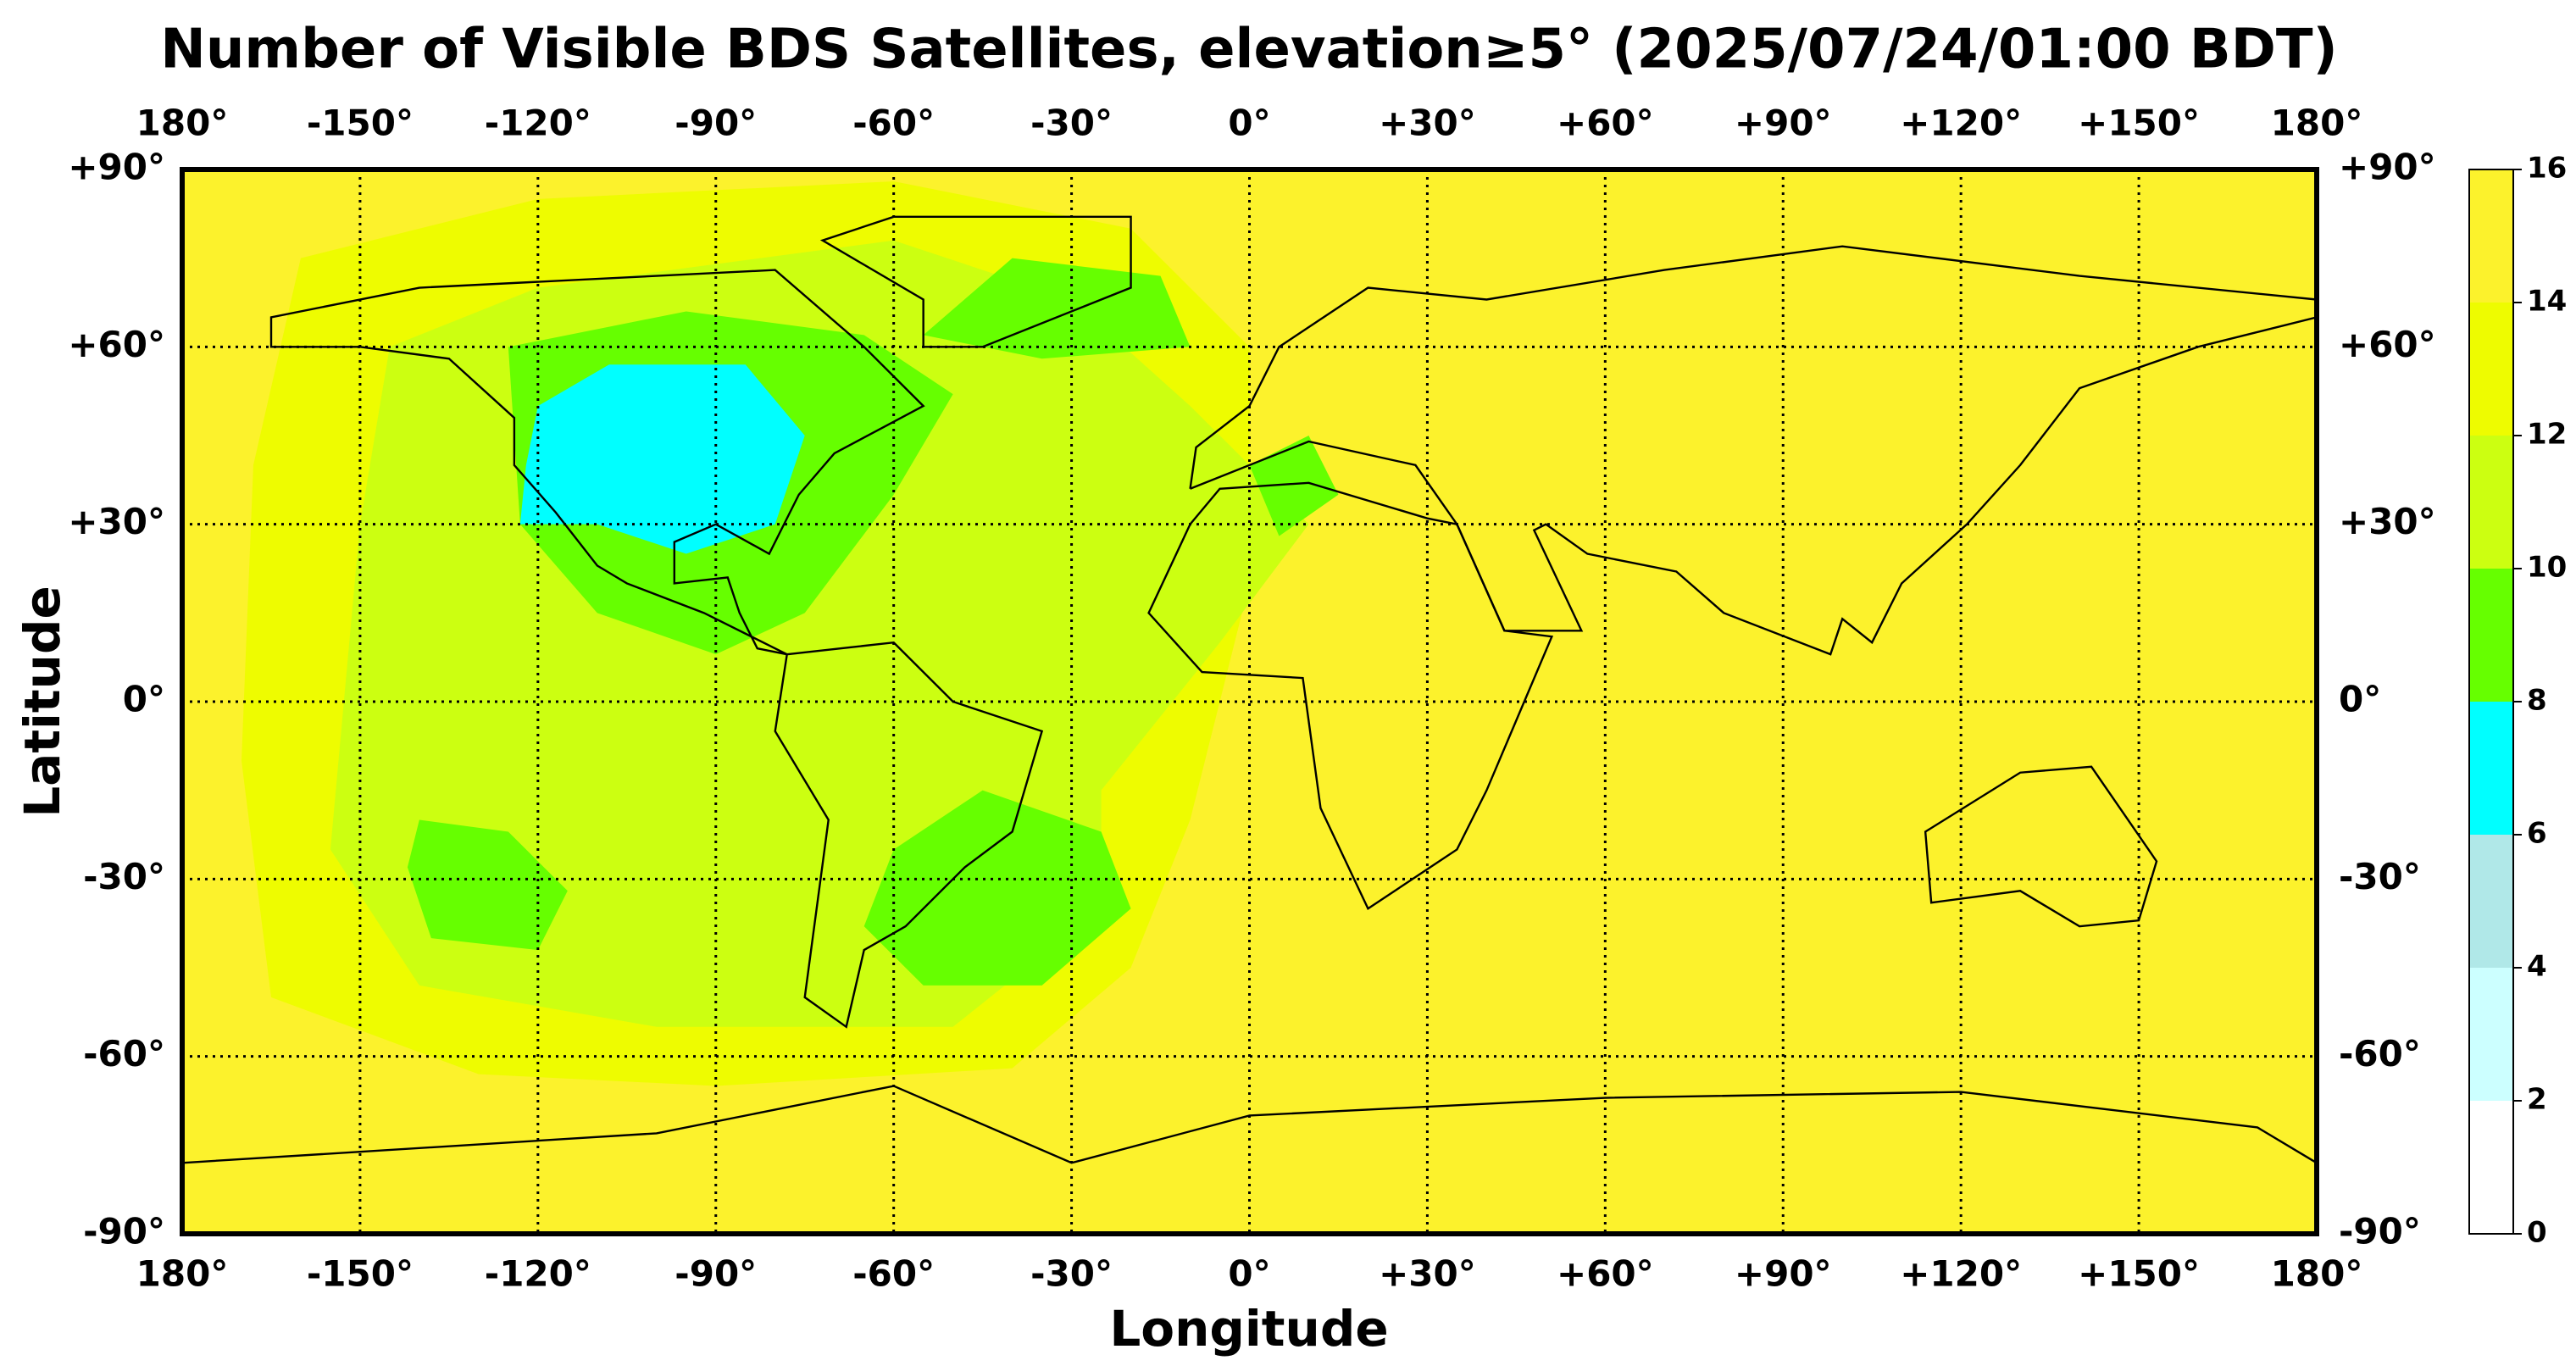 This screenshot has height=1366, width=2576. Describe the element at coordinates (2547, 568) in the screenshot. I see `colorbar-tick-label: 10` at that location.